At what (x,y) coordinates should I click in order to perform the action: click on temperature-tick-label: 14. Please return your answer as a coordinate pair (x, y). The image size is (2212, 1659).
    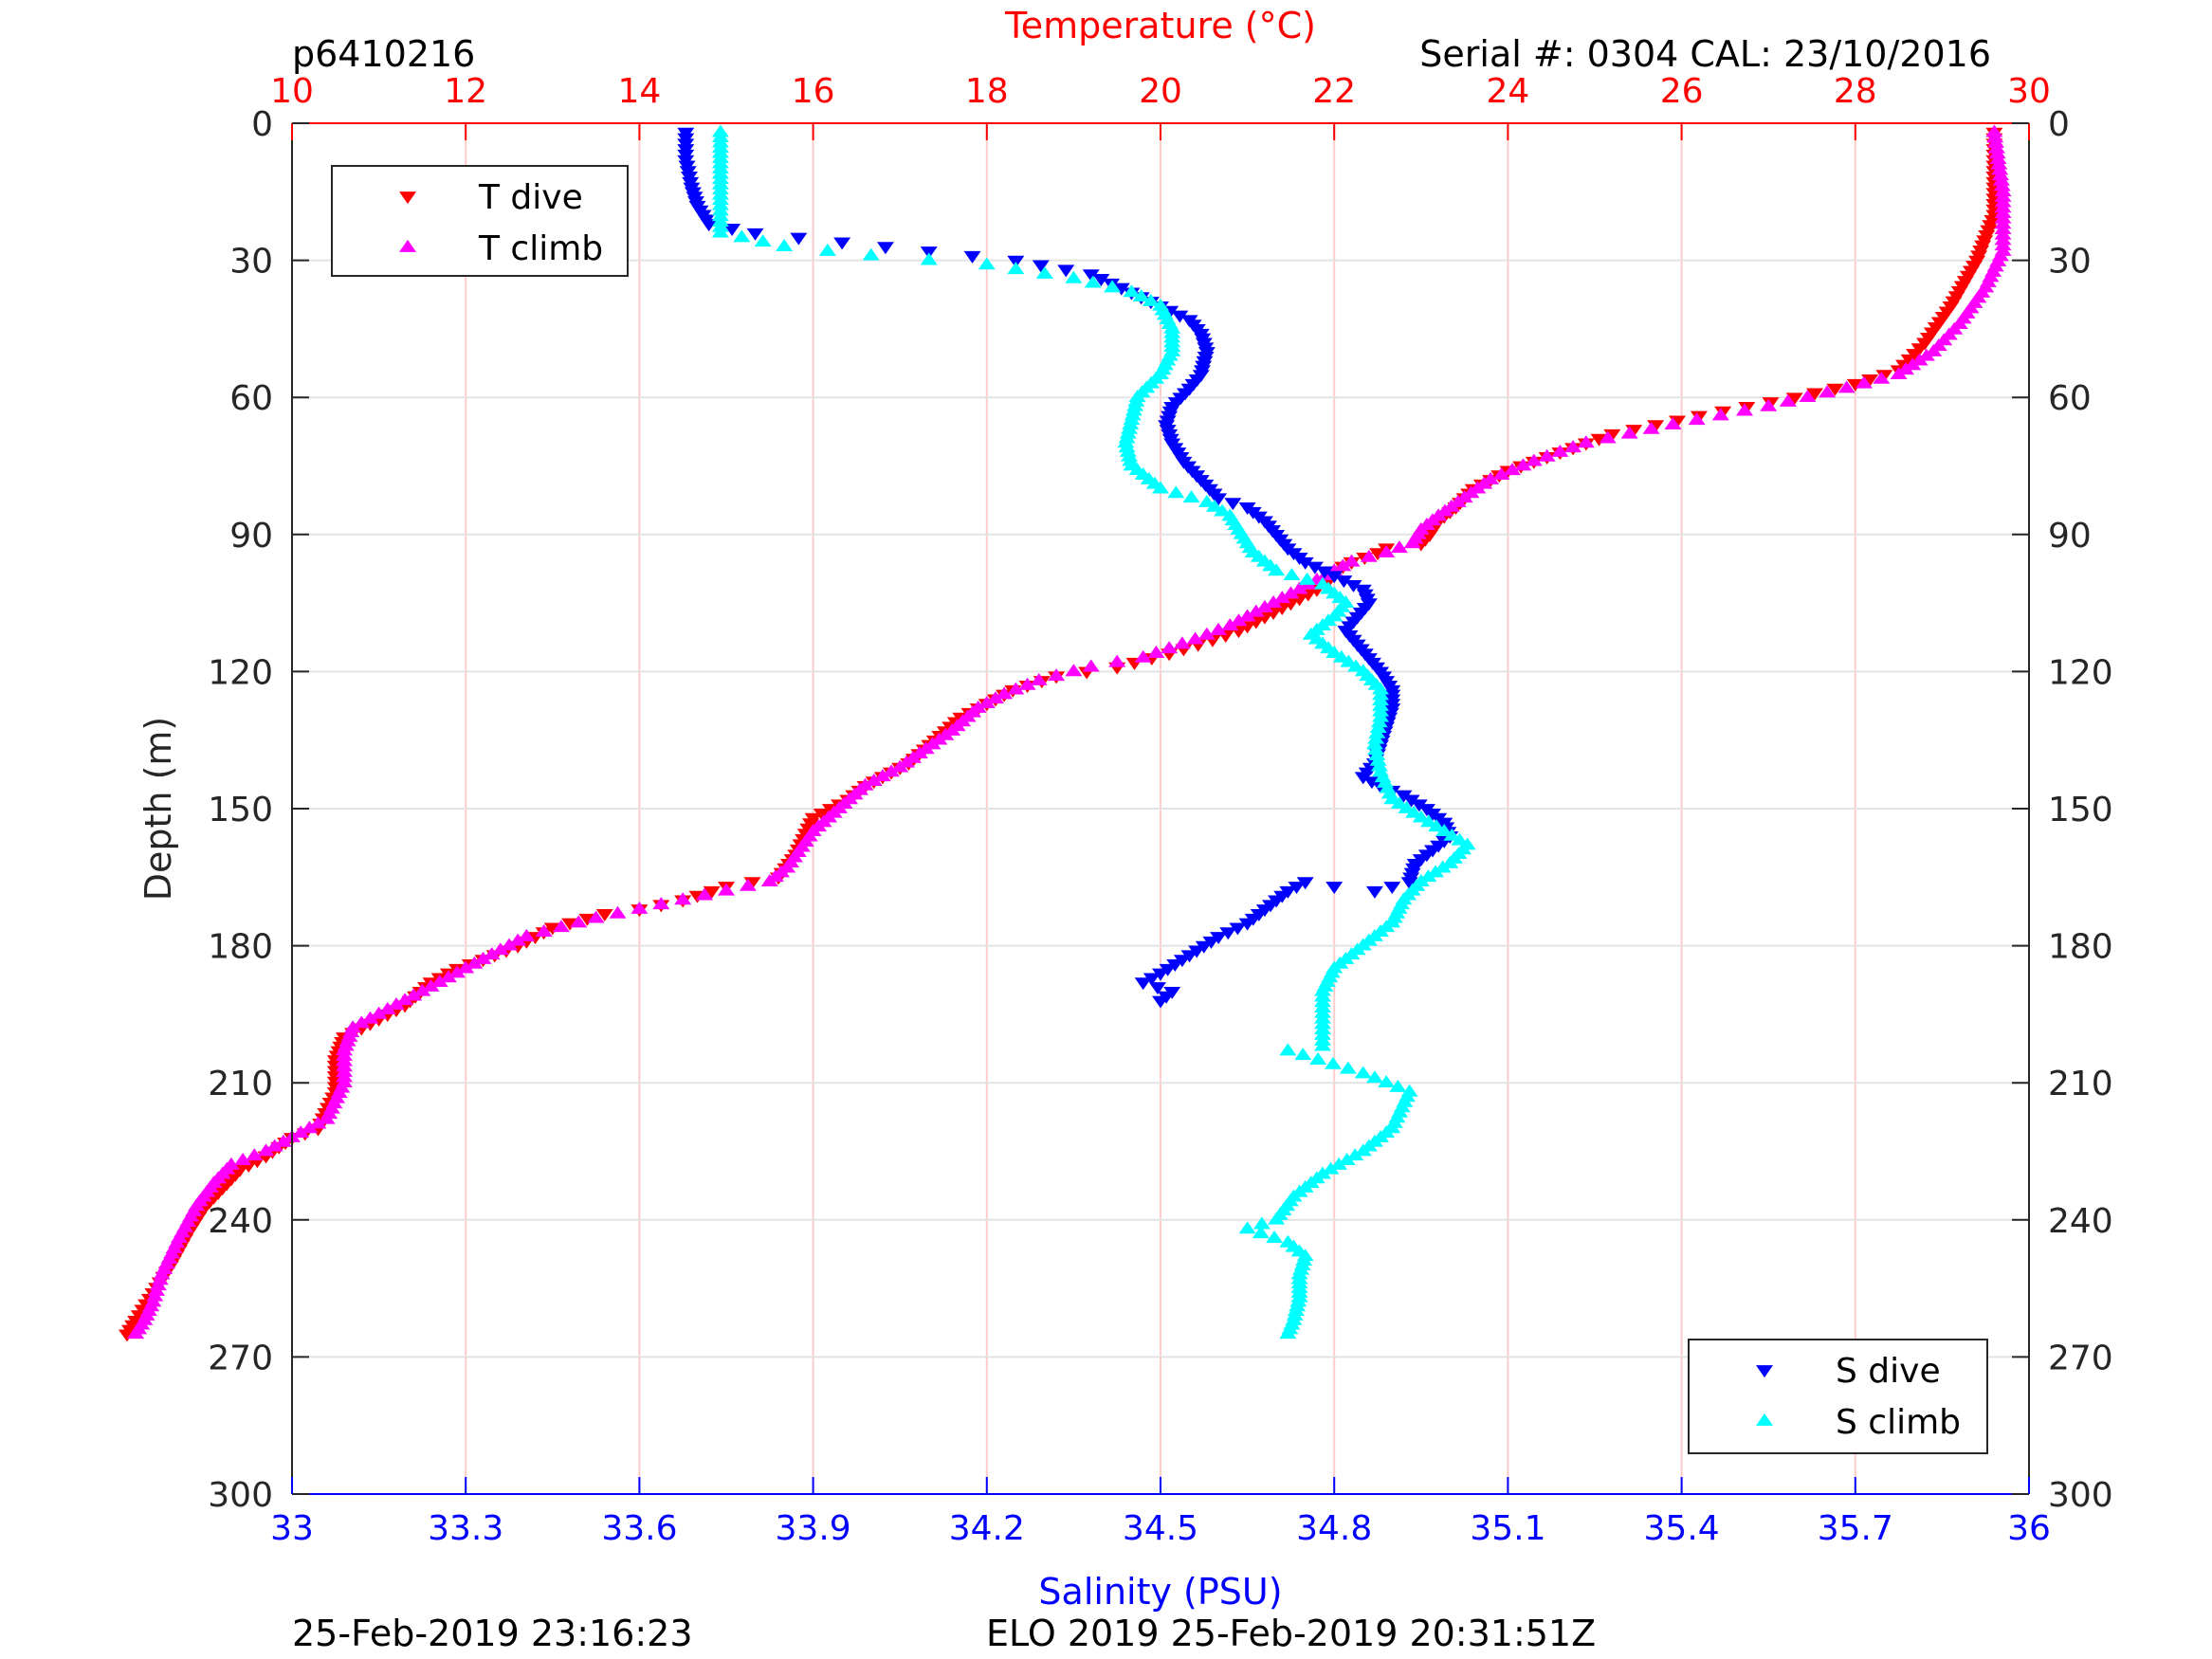
    Looking at the image, I should click on (639, 91).